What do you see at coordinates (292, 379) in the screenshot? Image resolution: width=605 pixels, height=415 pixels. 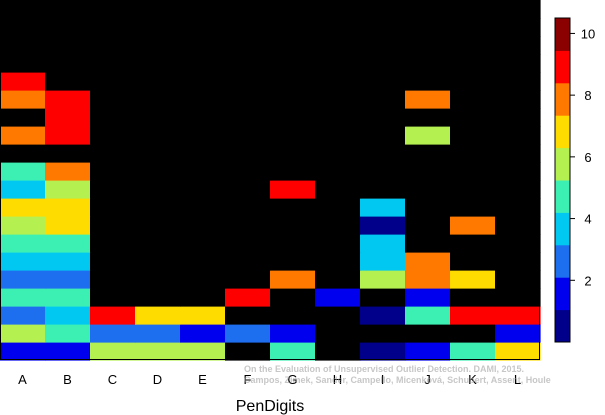 I see `x-tick-label: G` at bounding box center [292, 379].